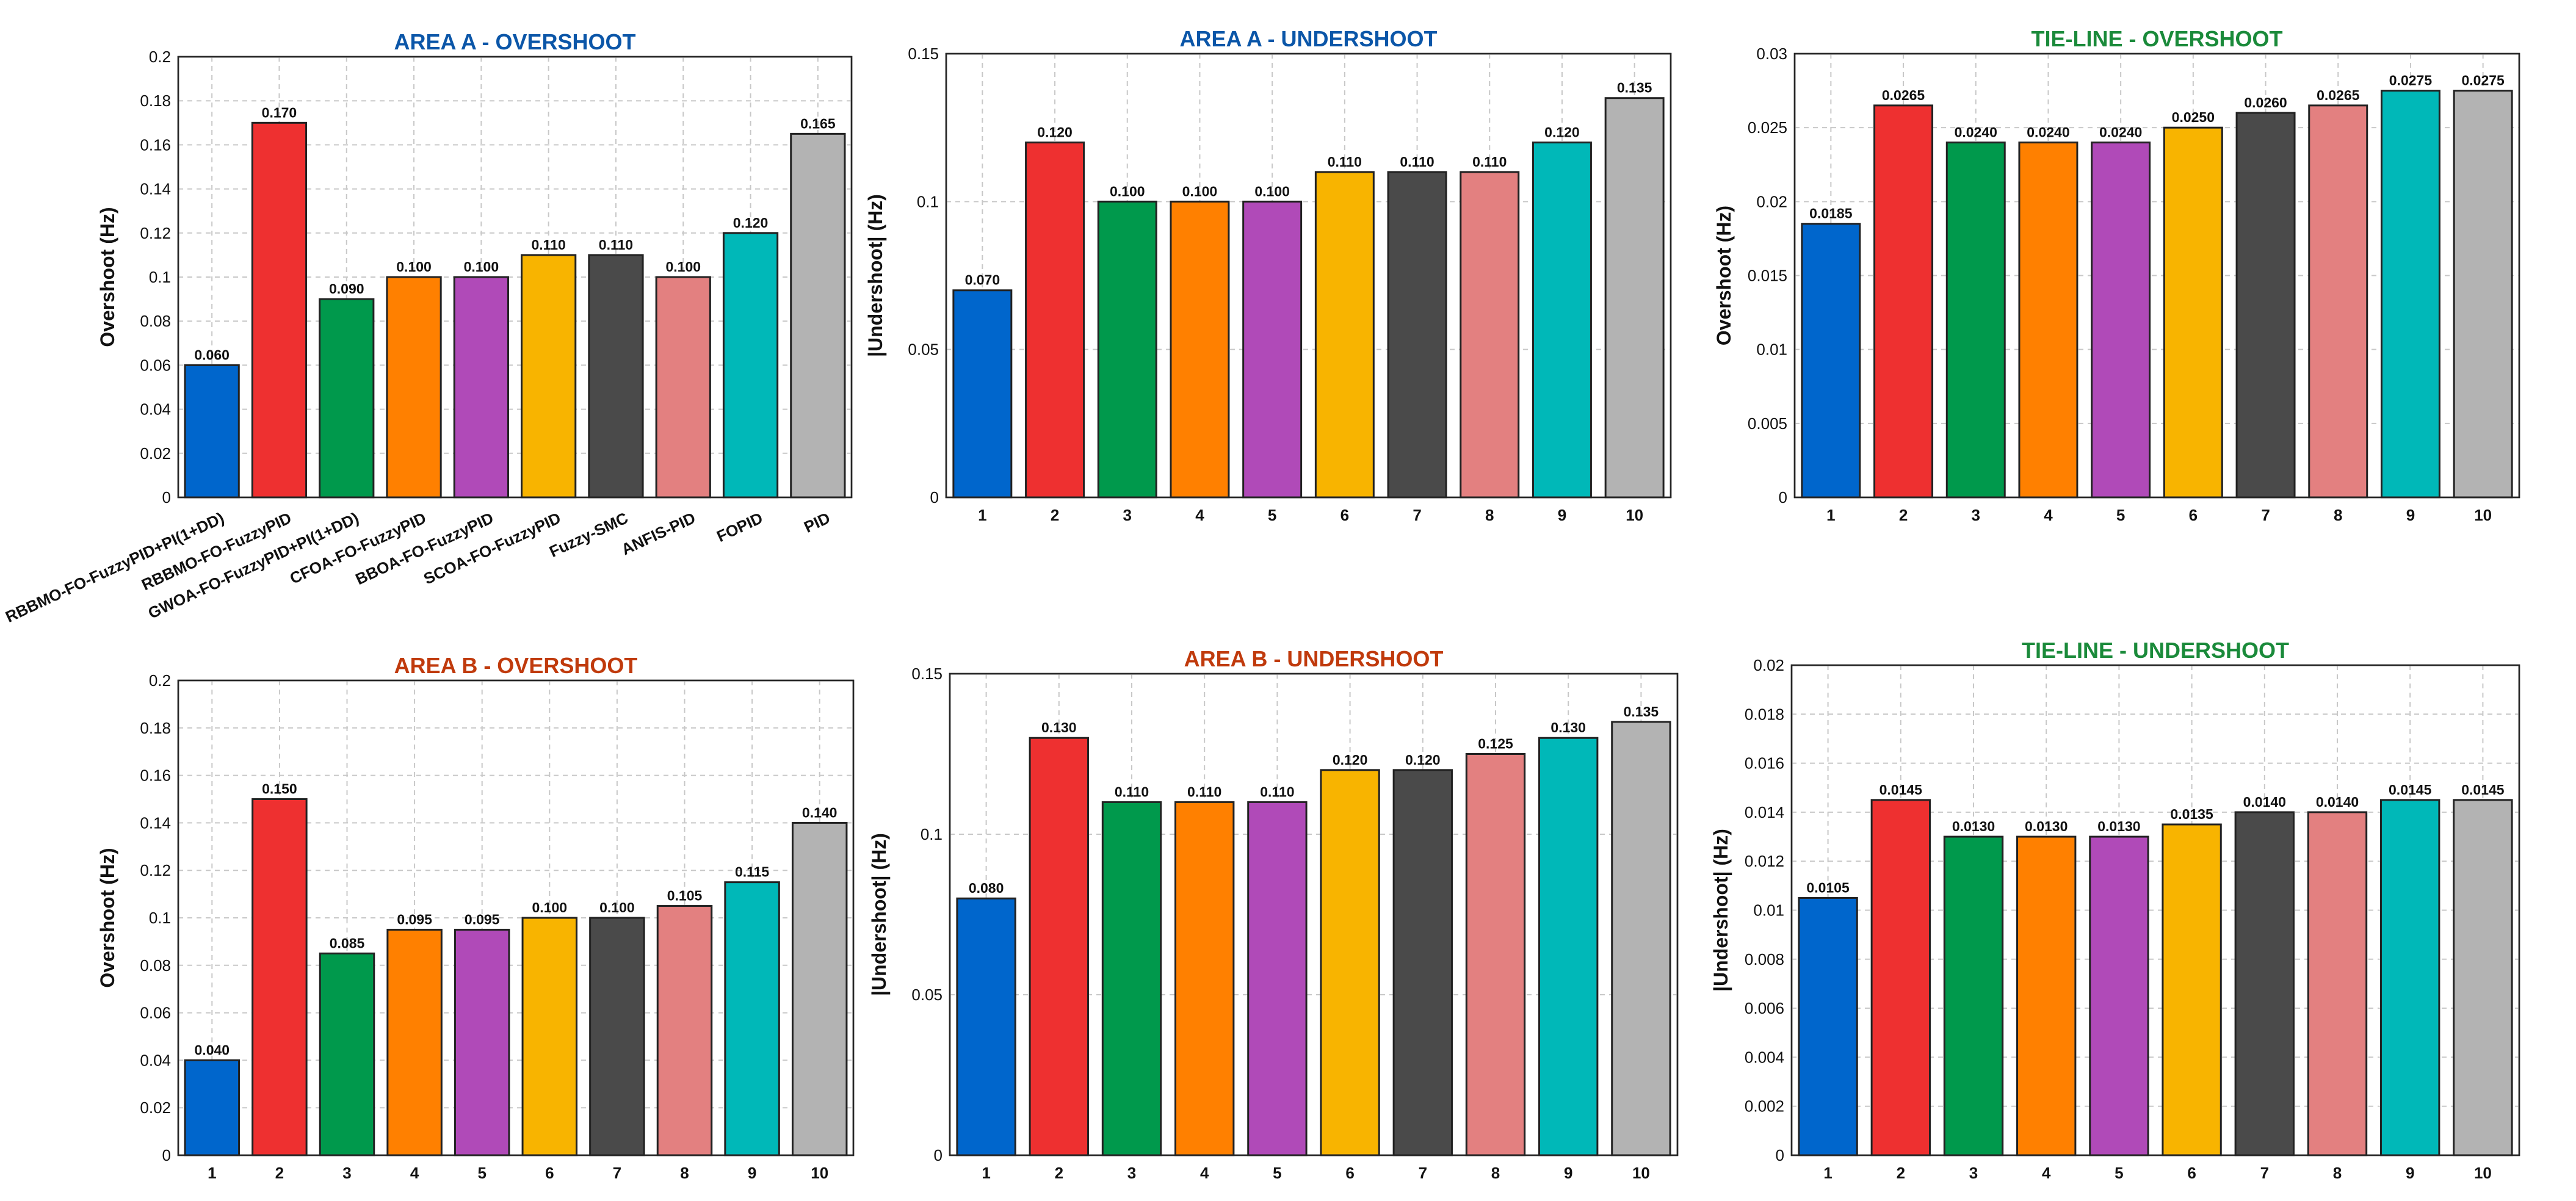 This screenshot has height=1201, width=2576. Describe the element at coordinates (279, 112) in the screenshot. I see `data-label: 0.170` at that location.